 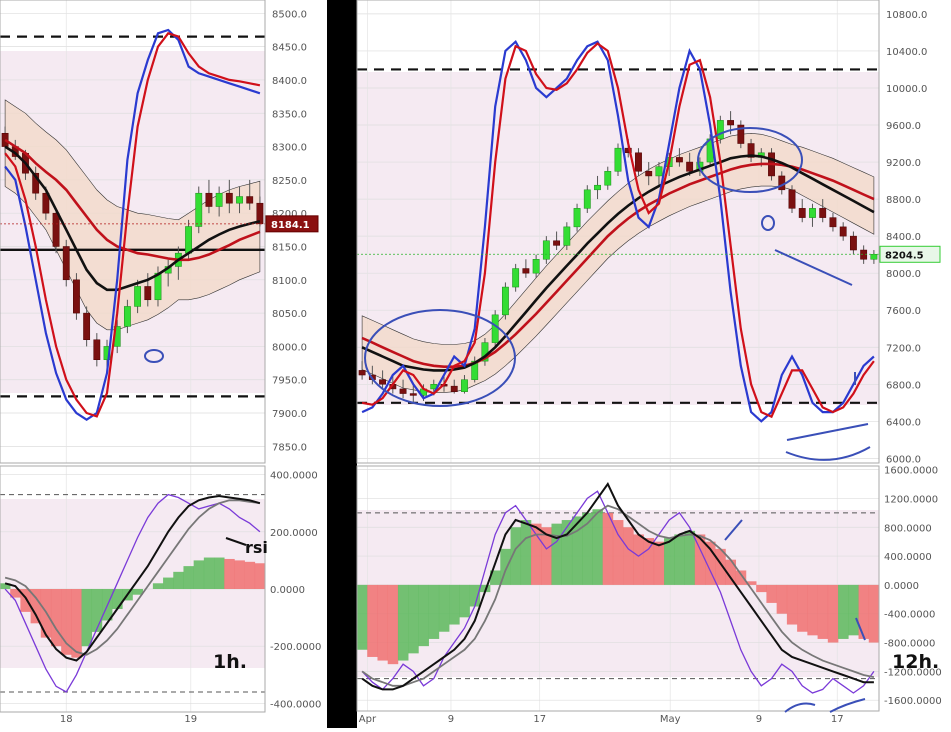 What do you see at coordinates (909, 644) in the screenshot?
I see `osc-tick-label: -800.0000` at bounding box center [909, 644].